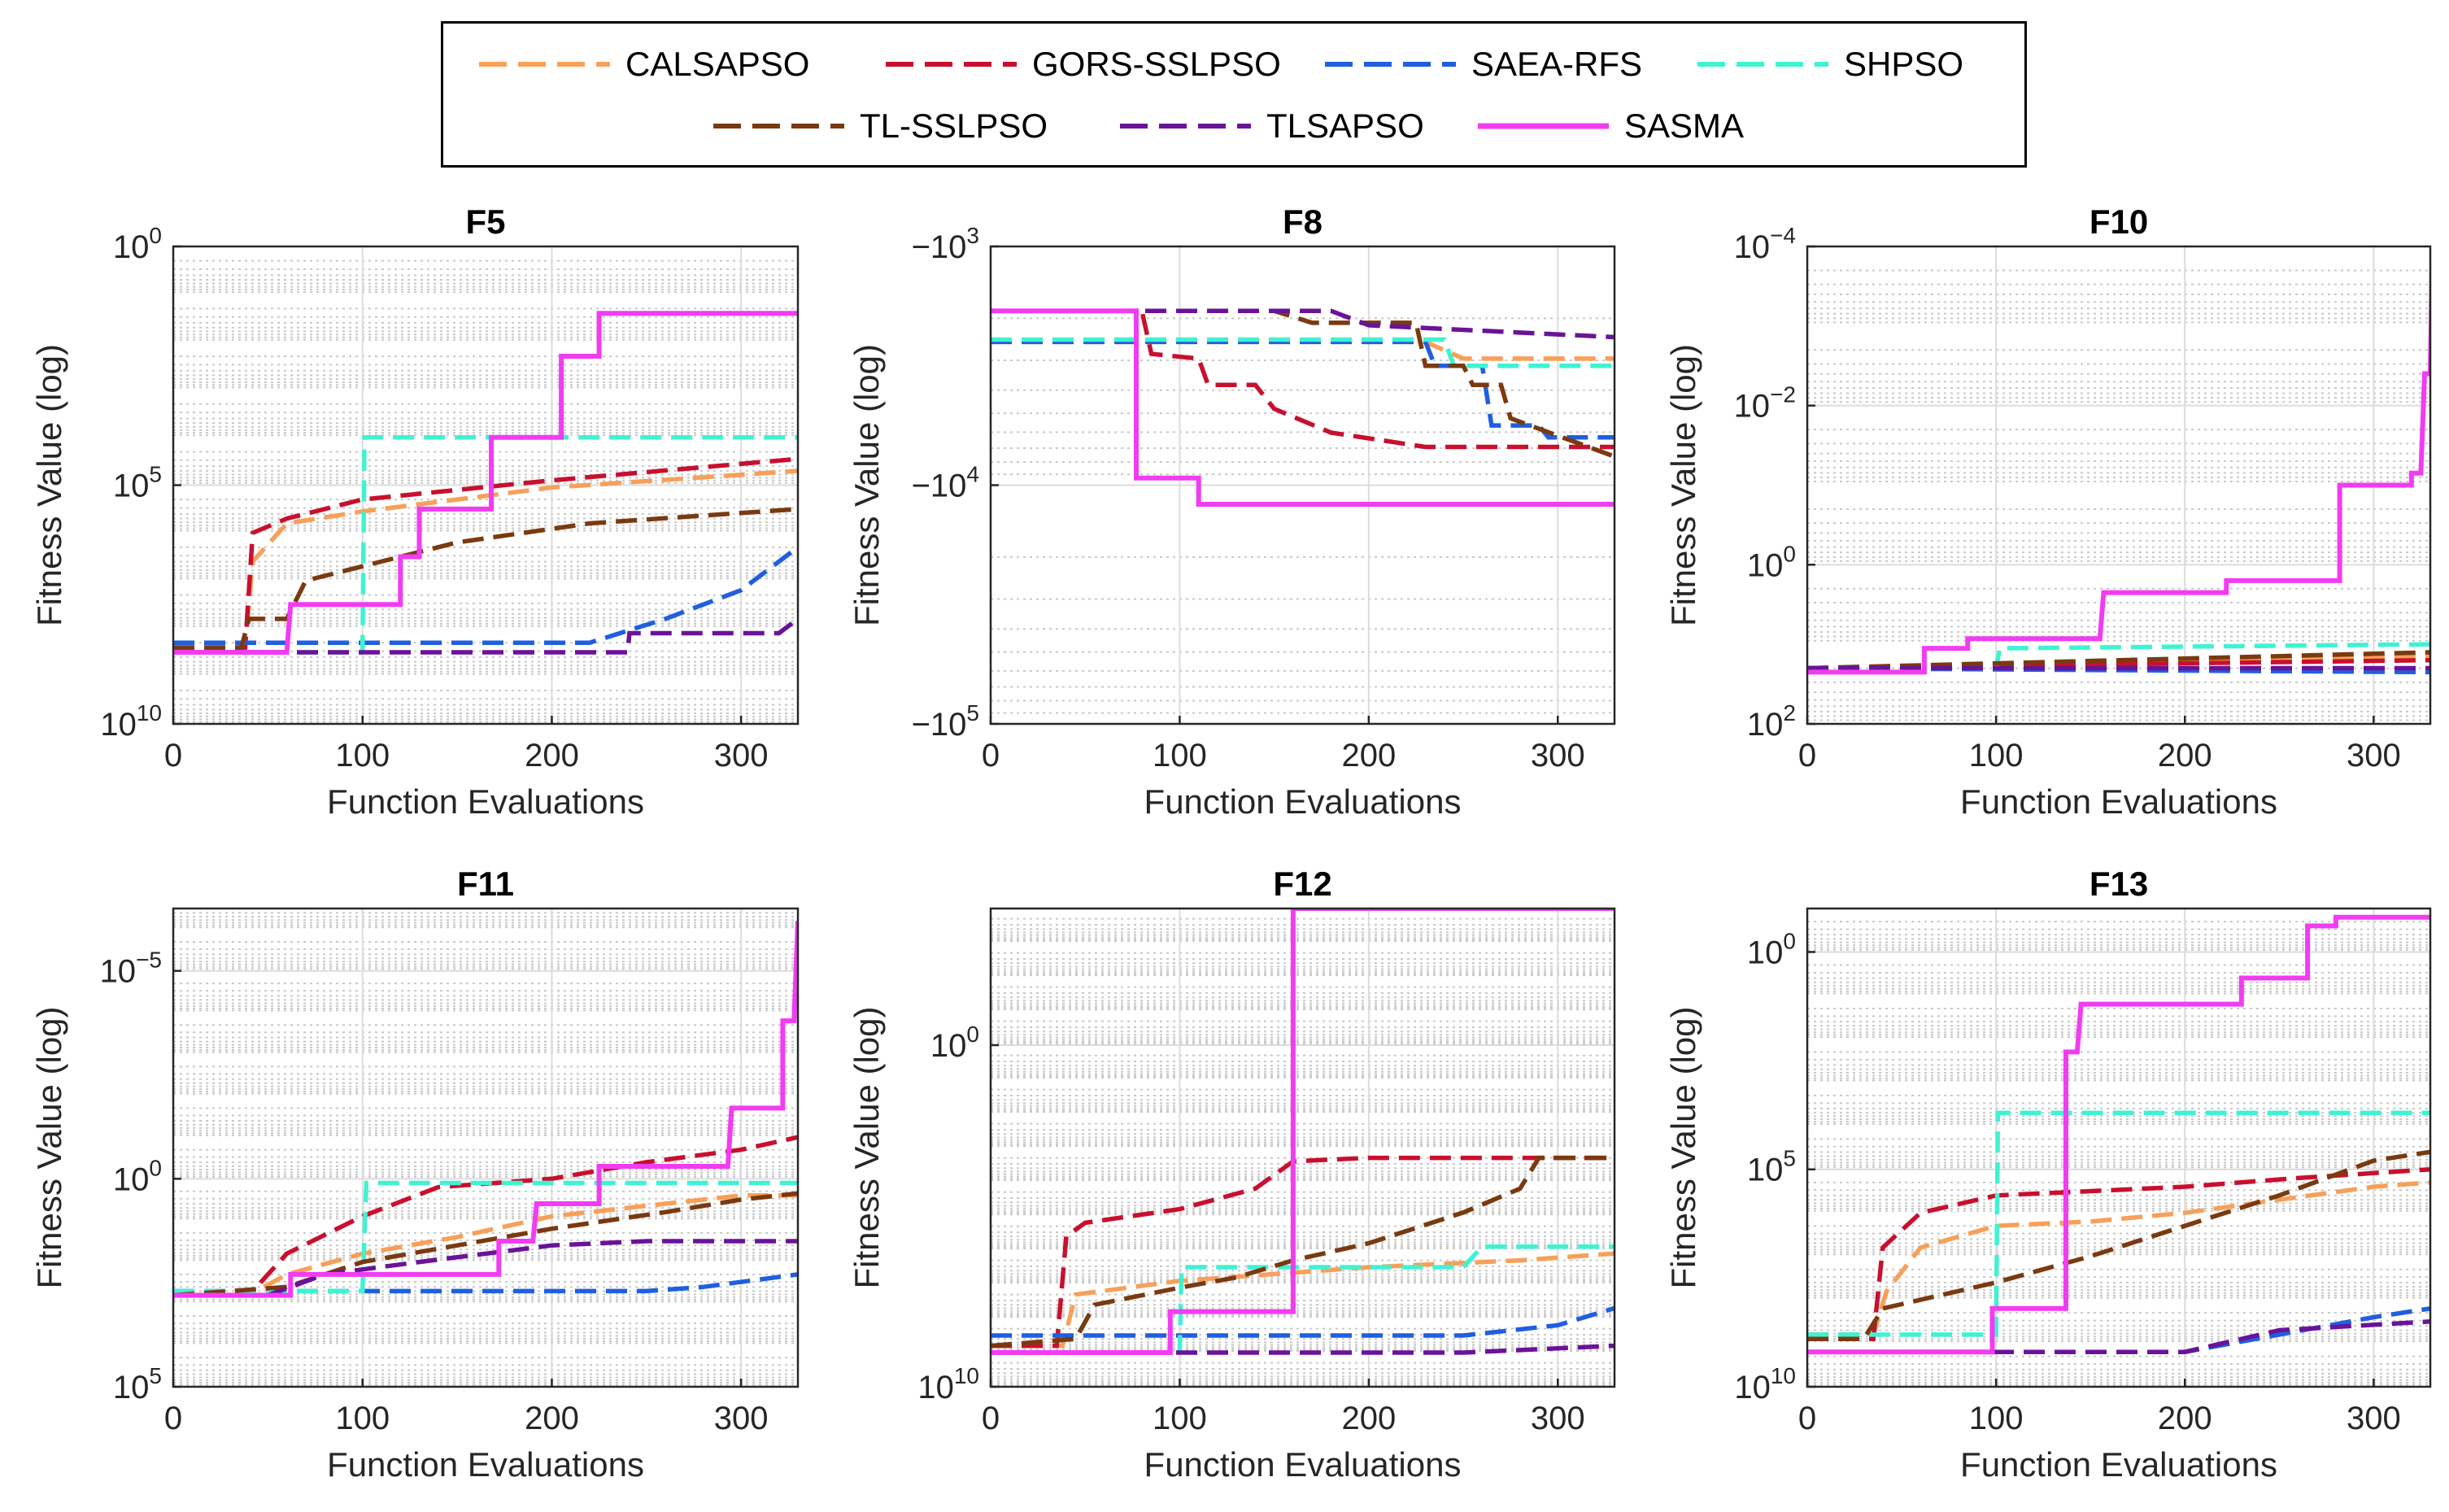 The width and height of the screenshot is (2449, 1512). I want to click on y-tick-label: −104, so click(945, 483).